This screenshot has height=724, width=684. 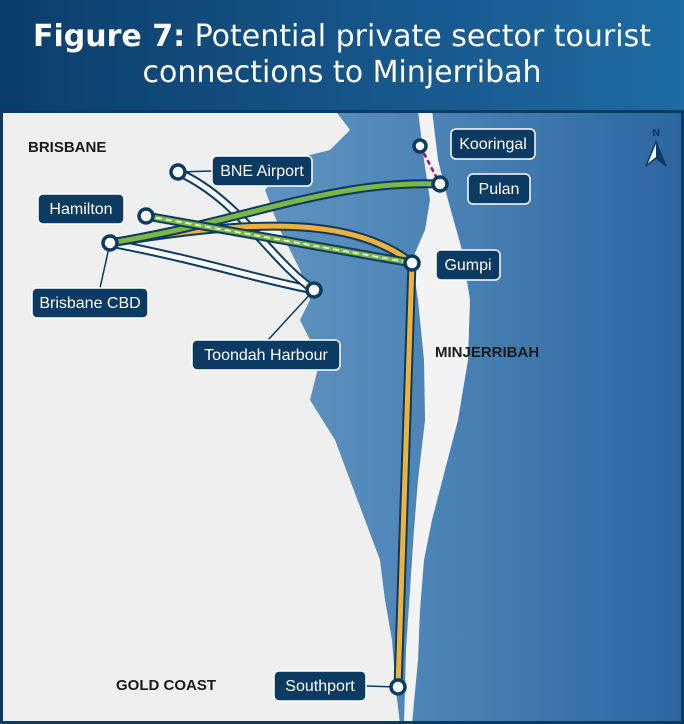 I want to click on region-label: GOLD COAST, so click(x=166, y=685).